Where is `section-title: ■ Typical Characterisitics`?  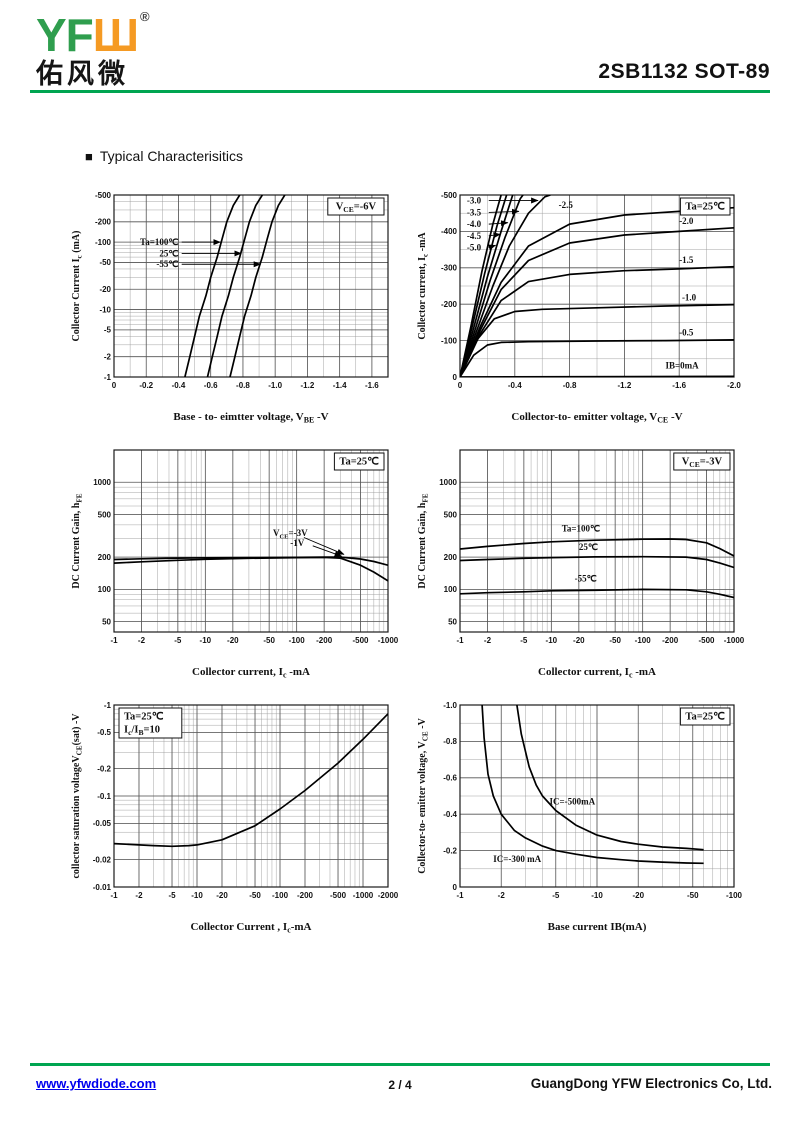 section-title: ■ Typical Characterisitics is located at coordinates (164, 156).